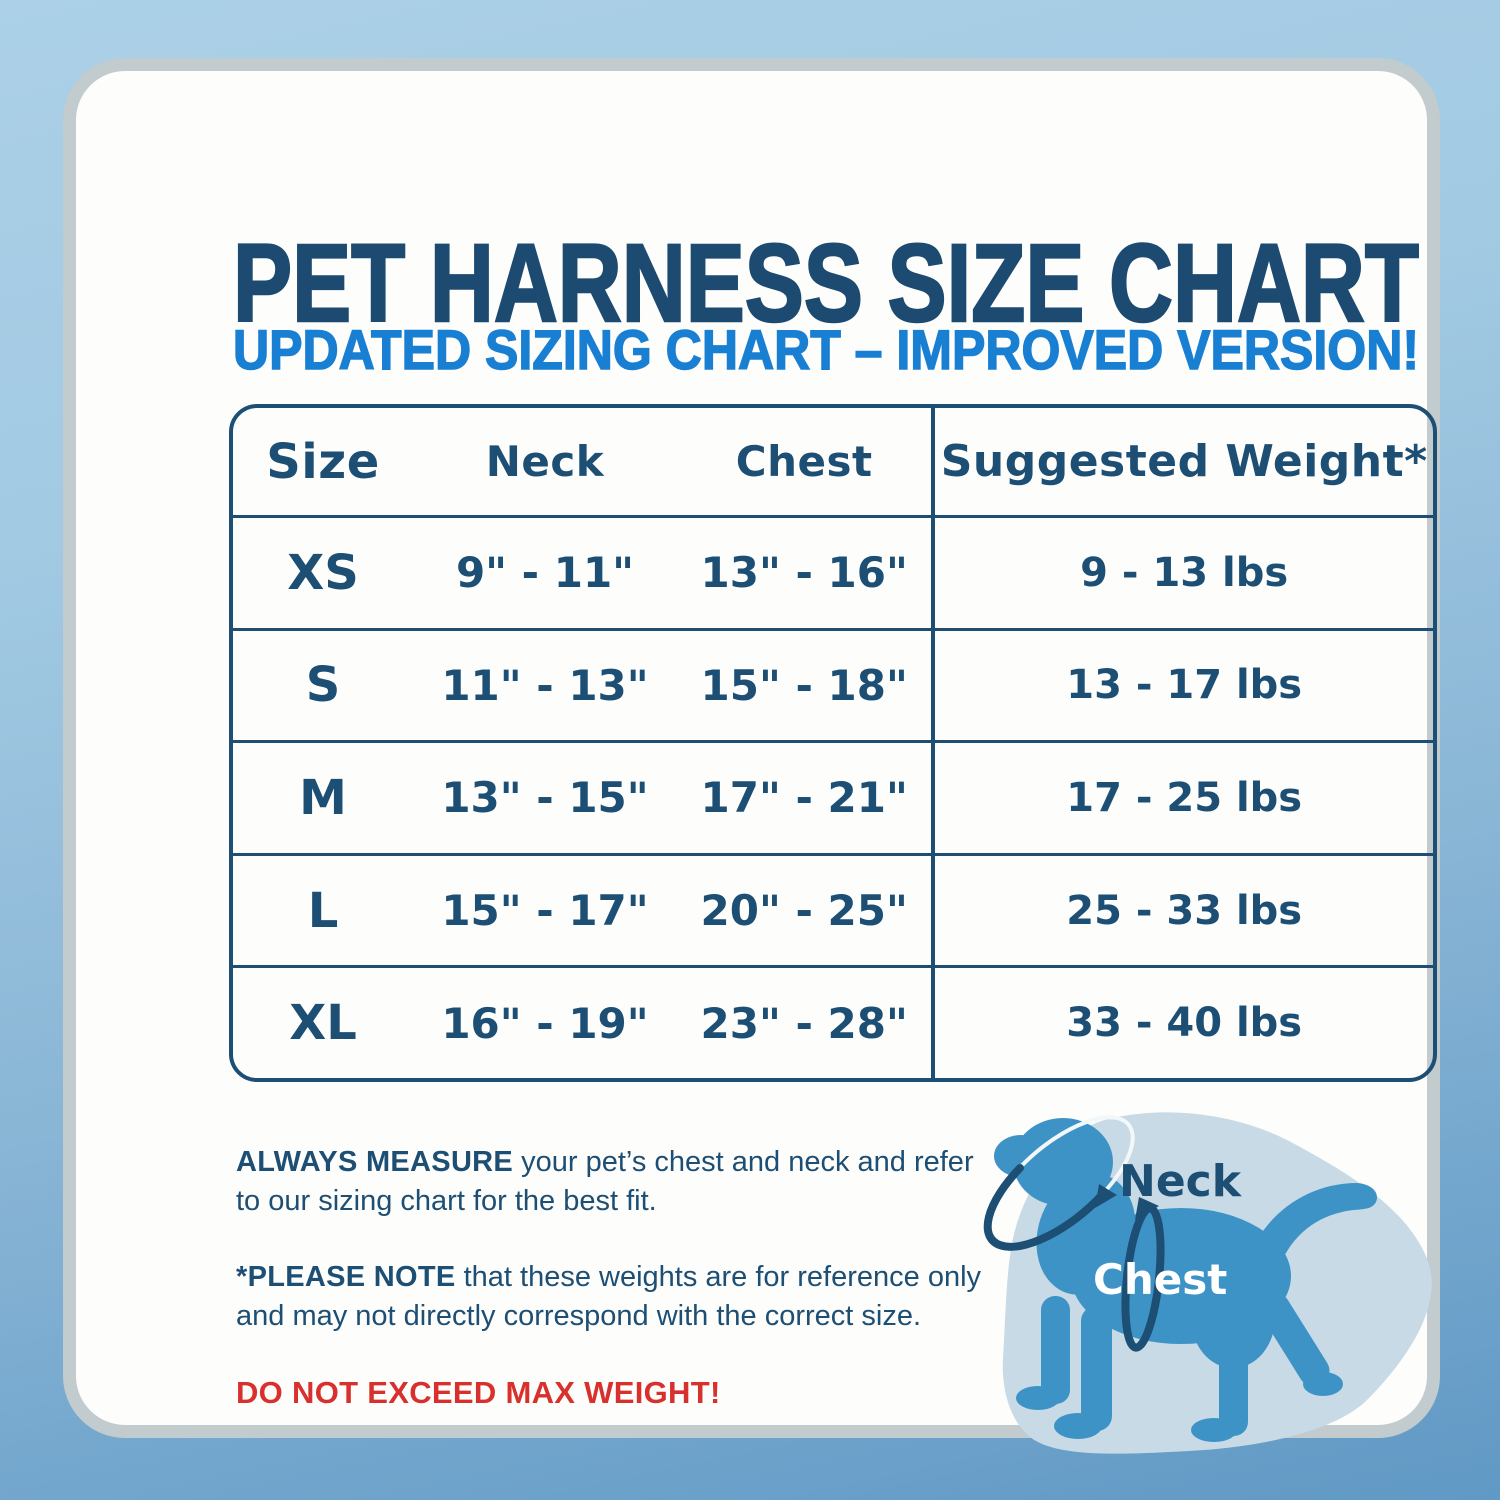 The width and height of the screenshot is (1500, 1500). What do you see at coordinates (1182, 798) in the screenshot?
I see `weight-value: 17 - 25 lbs` at bounding box center [1182, 798].